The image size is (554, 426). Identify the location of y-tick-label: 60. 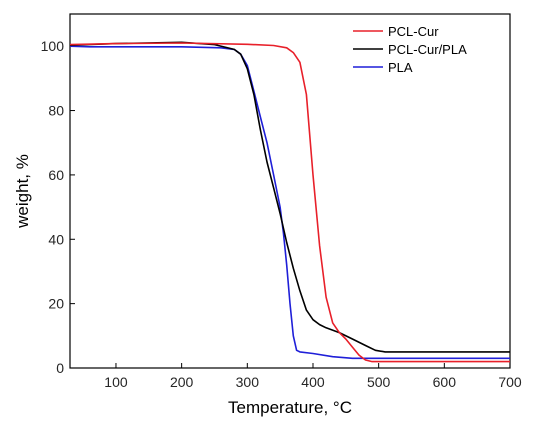
(56, 175).